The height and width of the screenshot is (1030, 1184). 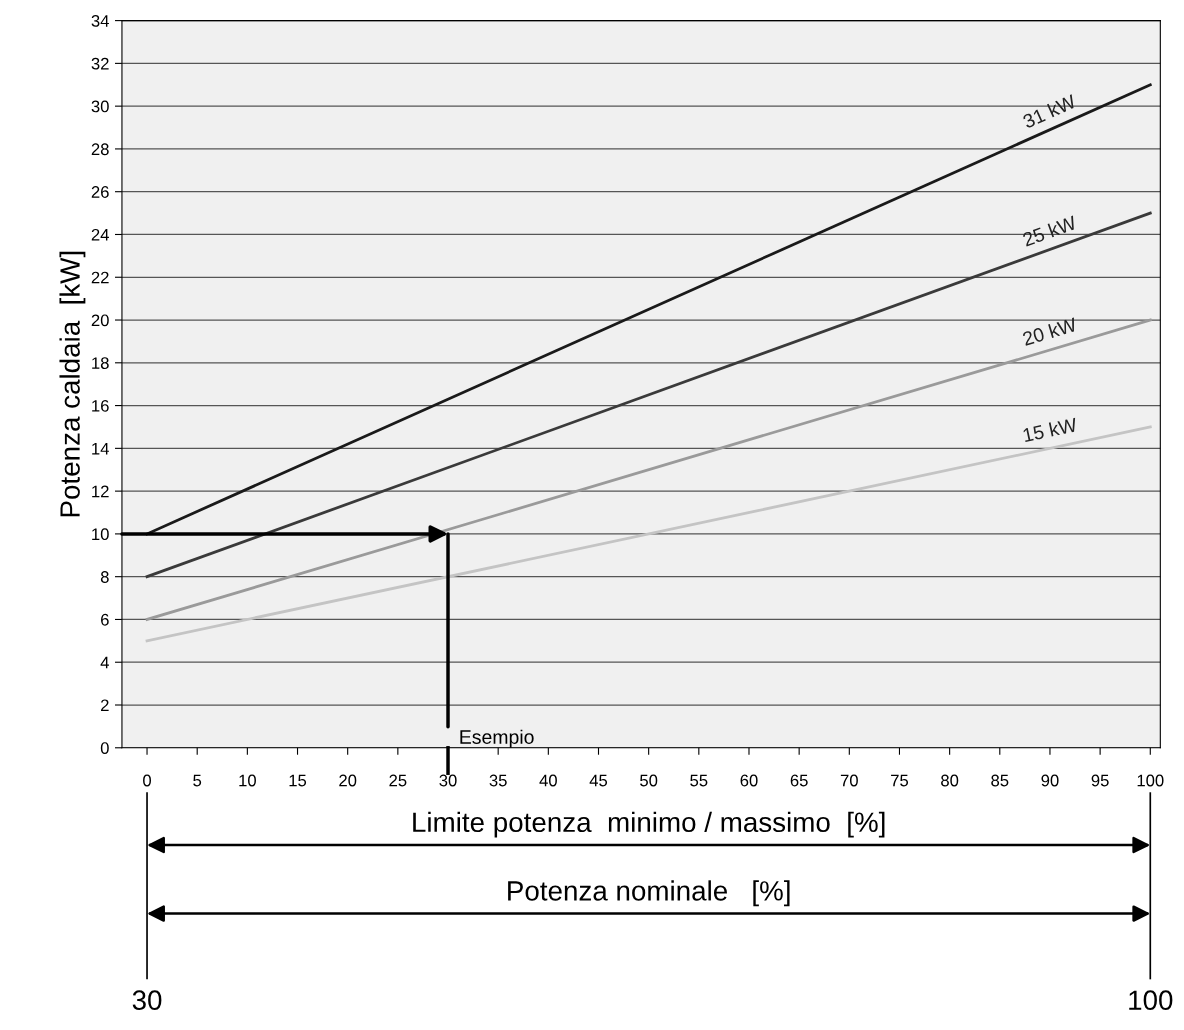 I want to click on y-tick-label: 24, so click(x=100, y=234).